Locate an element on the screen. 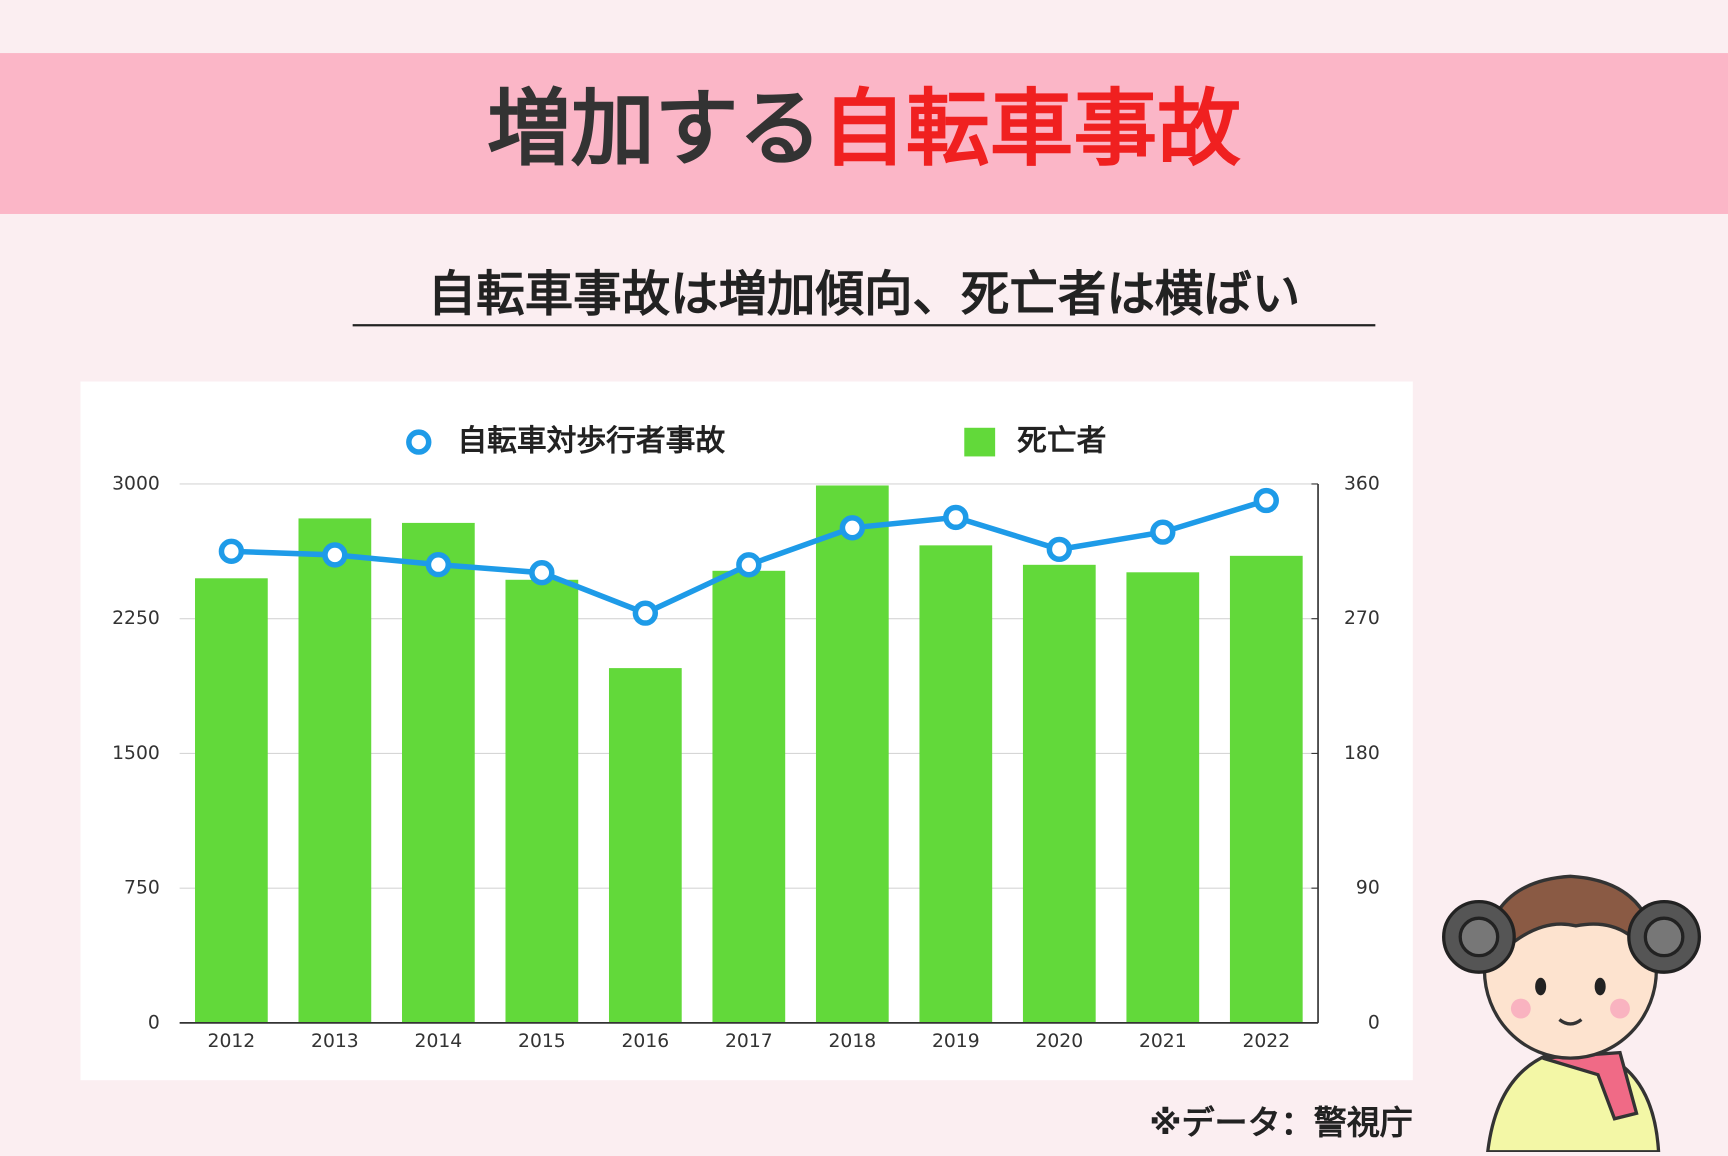  character-mouth is located at coordinates (1570, 1022).